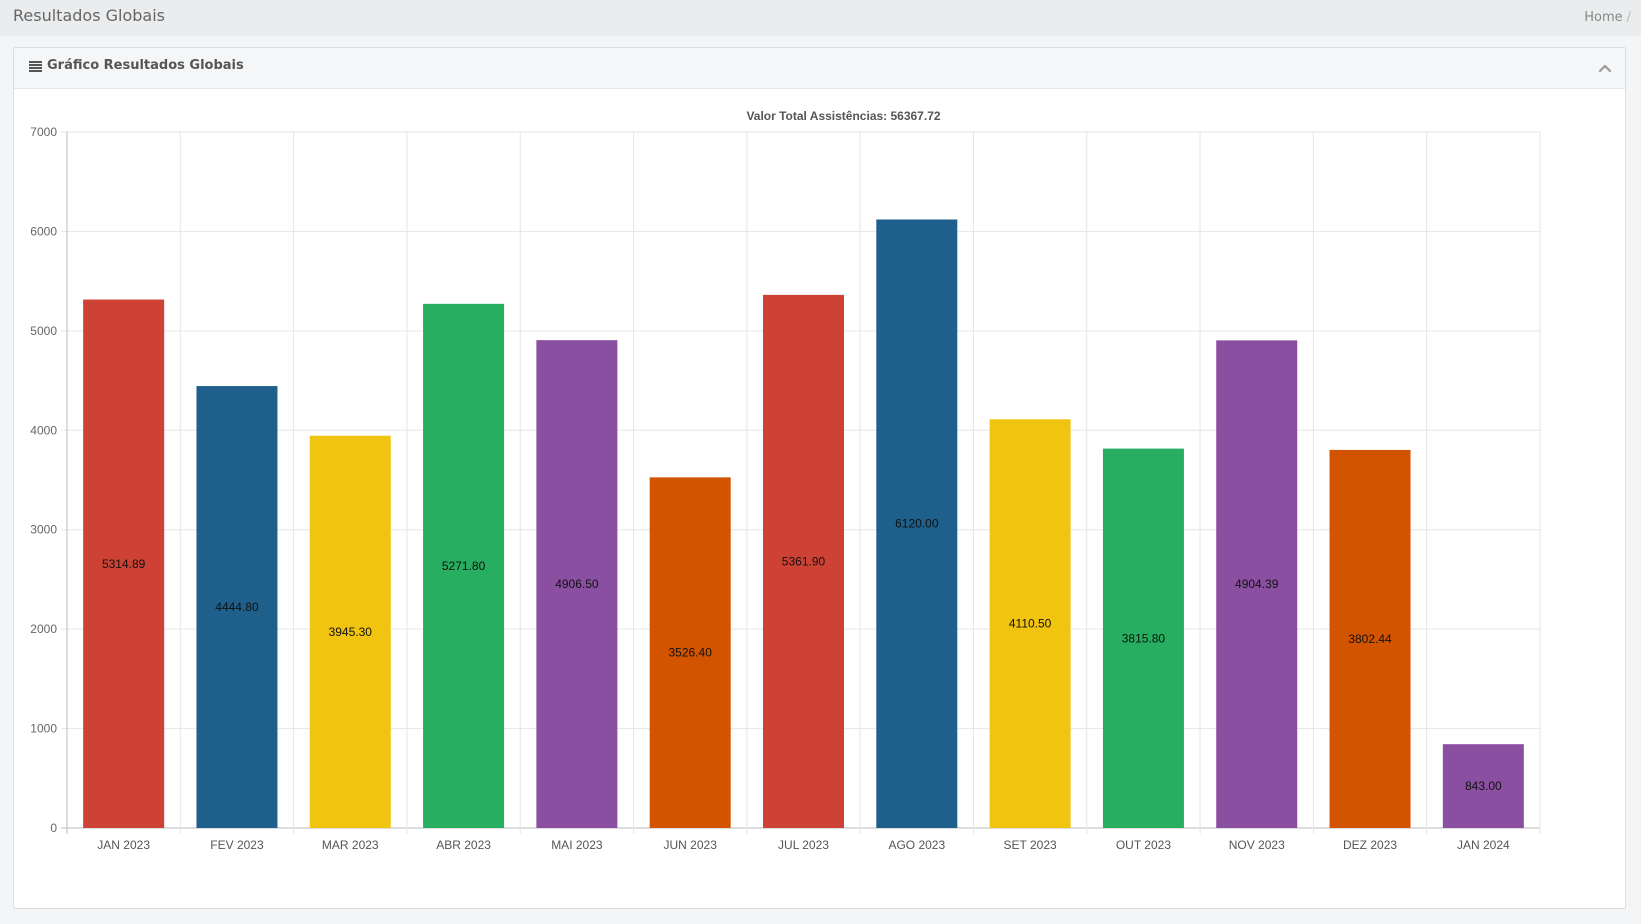 This screenshot has width=1641, height=924. What do you see at coordinates (43, 430) in the screenshot?
I see `y-tick-label: 4000` at bounding box center [43, 430].